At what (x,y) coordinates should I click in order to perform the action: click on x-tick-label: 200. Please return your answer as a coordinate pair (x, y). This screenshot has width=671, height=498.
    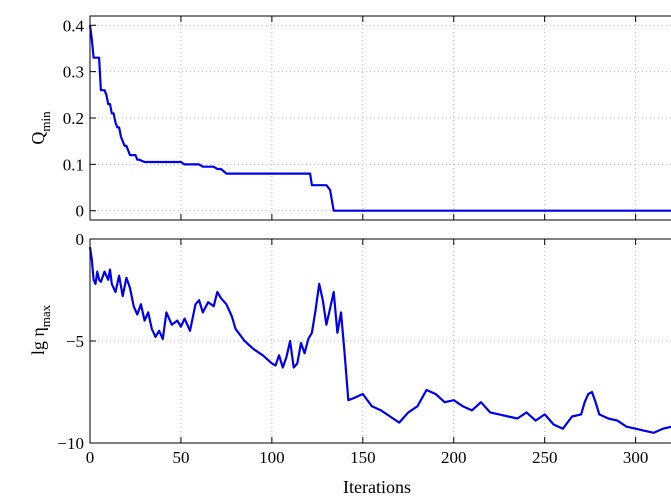
    Looking at the image, I should click on (454, 457).